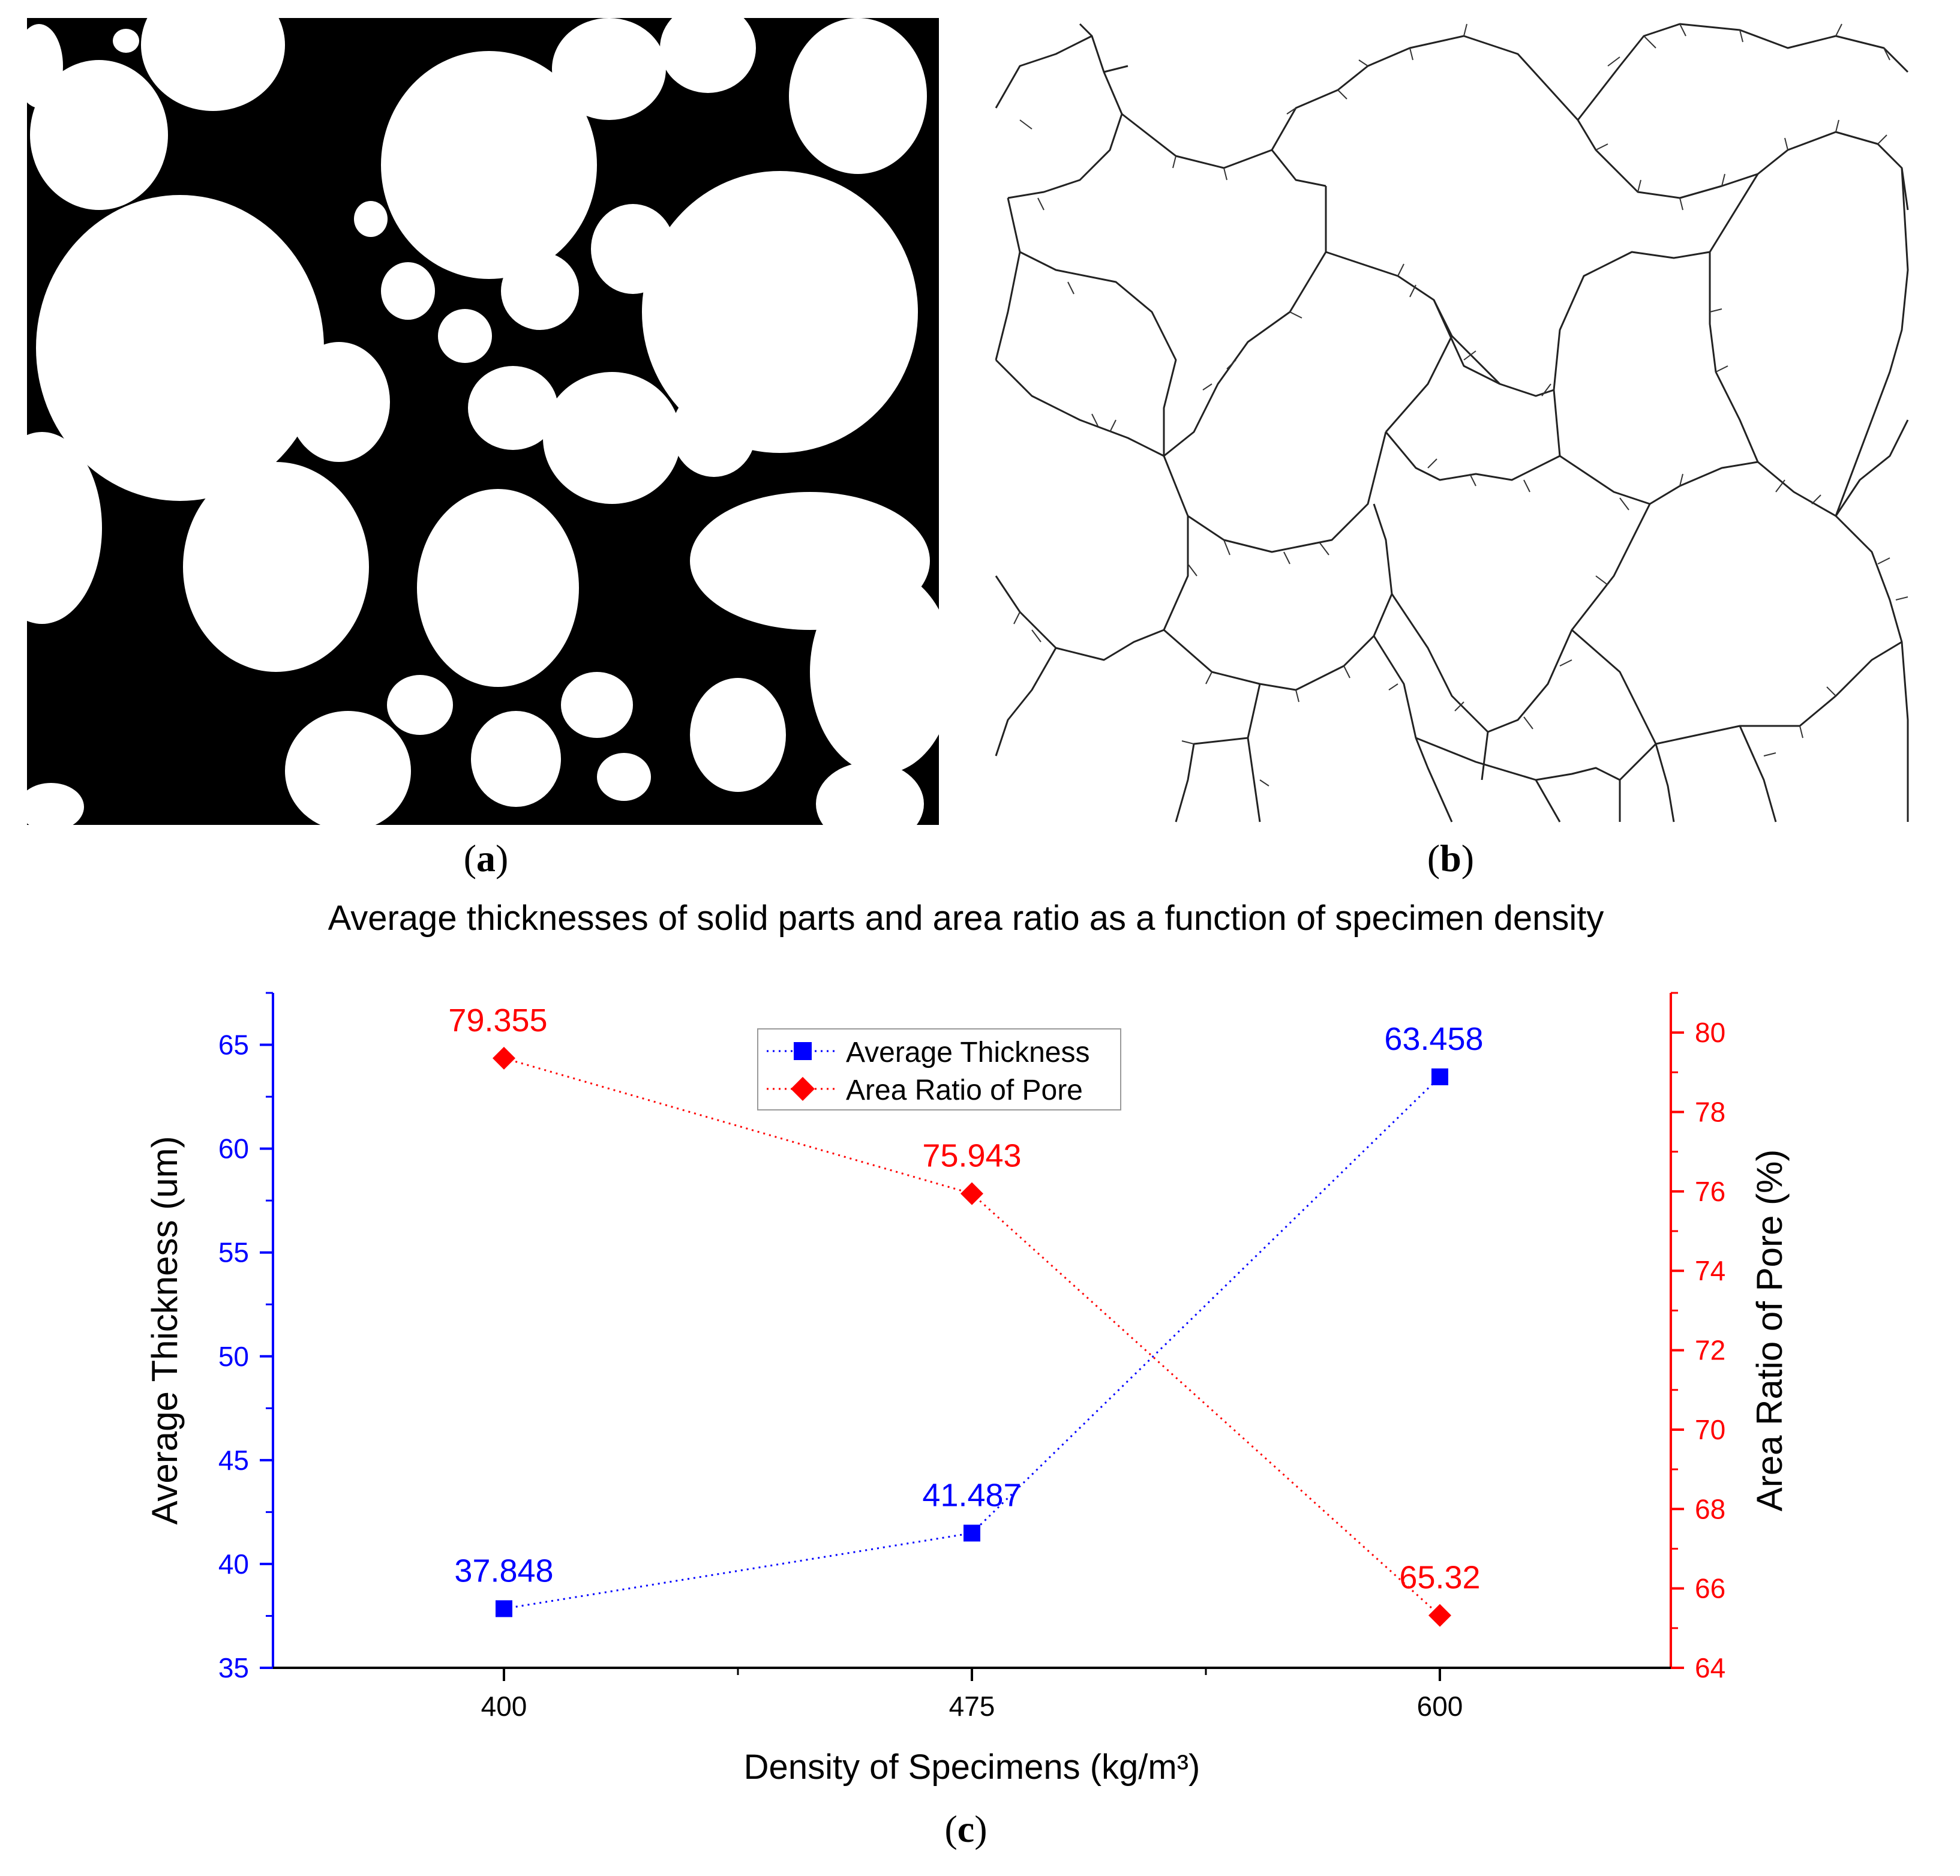 The image size is (1960, 1876). What do you see at coordinates (1710, 1270) in the screenshot?
I see `right-y-tick-label: 74` at bounding box center [1710, 1270].